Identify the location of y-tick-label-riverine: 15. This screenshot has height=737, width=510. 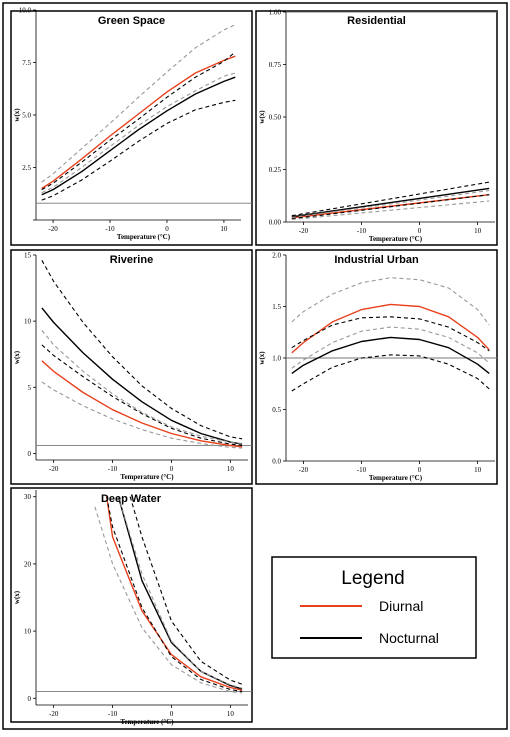
(28, 256).